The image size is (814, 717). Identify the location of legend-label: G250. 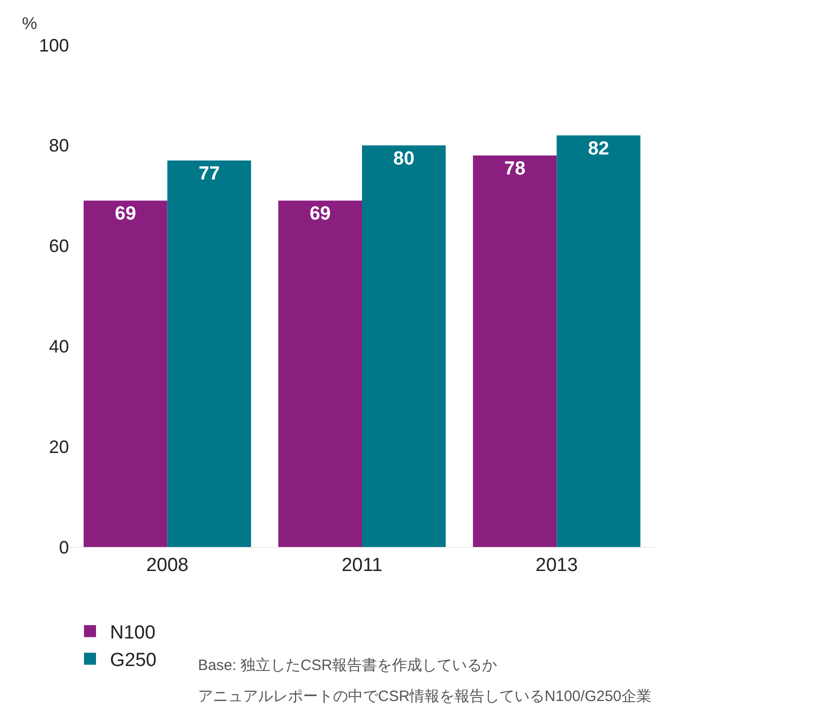
(133, 661).